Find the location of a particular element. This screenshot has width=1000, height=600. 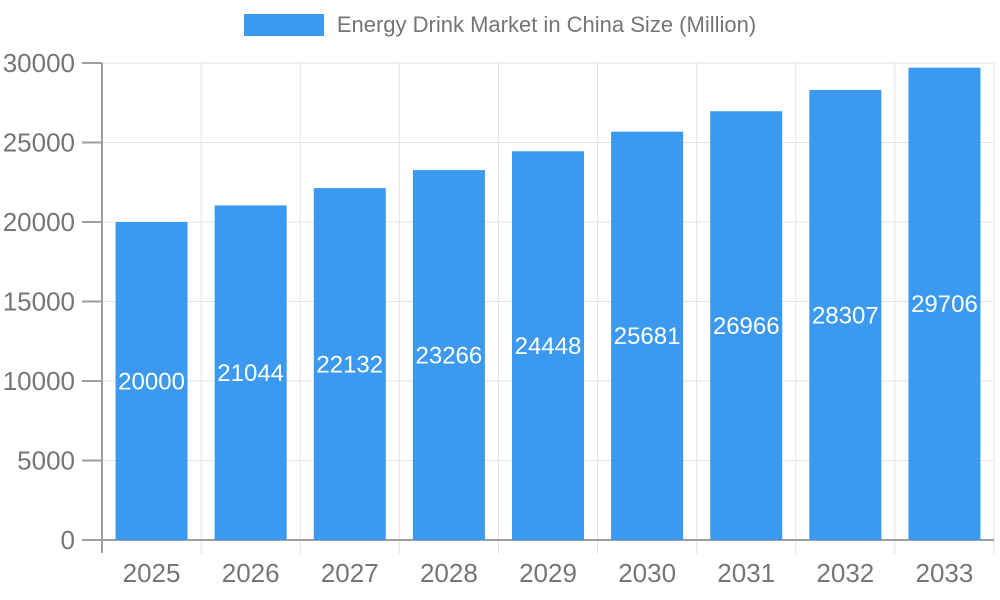

bar-value-label: 29706 is located at coordinates (944, 304).